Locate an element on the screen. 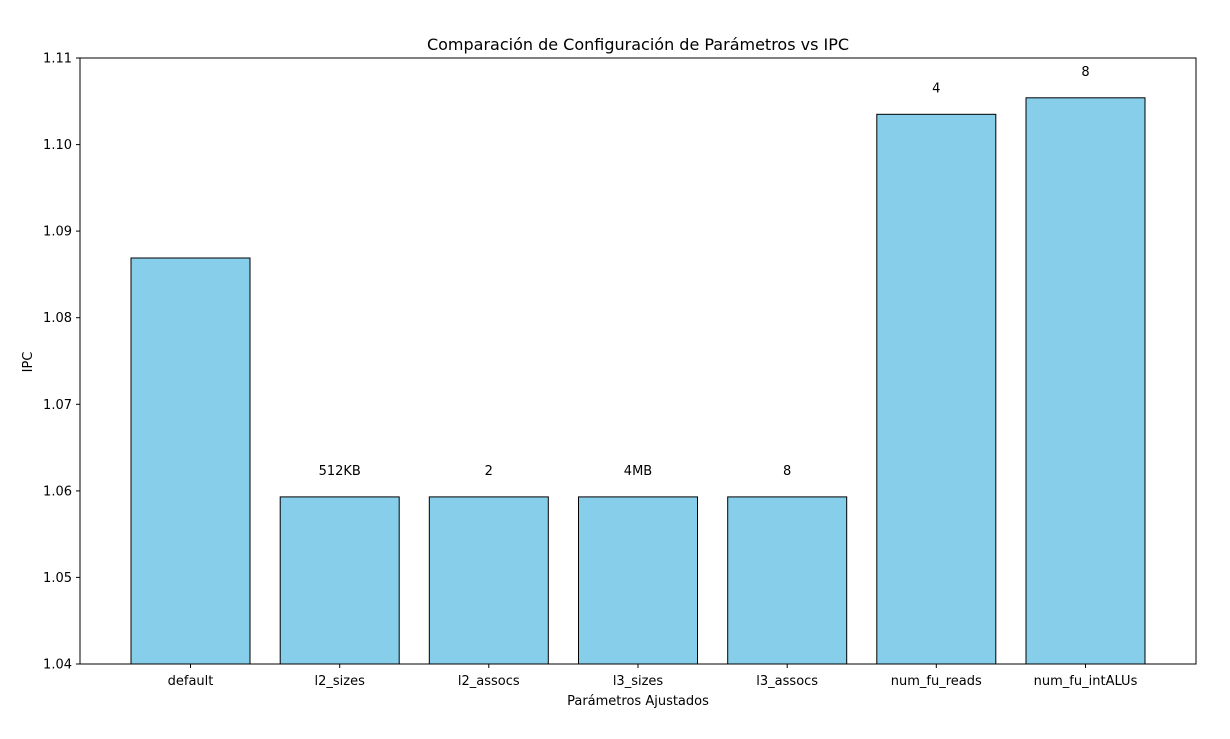 This screenshot has width=1230, height=739. y-tick-label-1.05: 1.05 is located at coordinates (57, 578).